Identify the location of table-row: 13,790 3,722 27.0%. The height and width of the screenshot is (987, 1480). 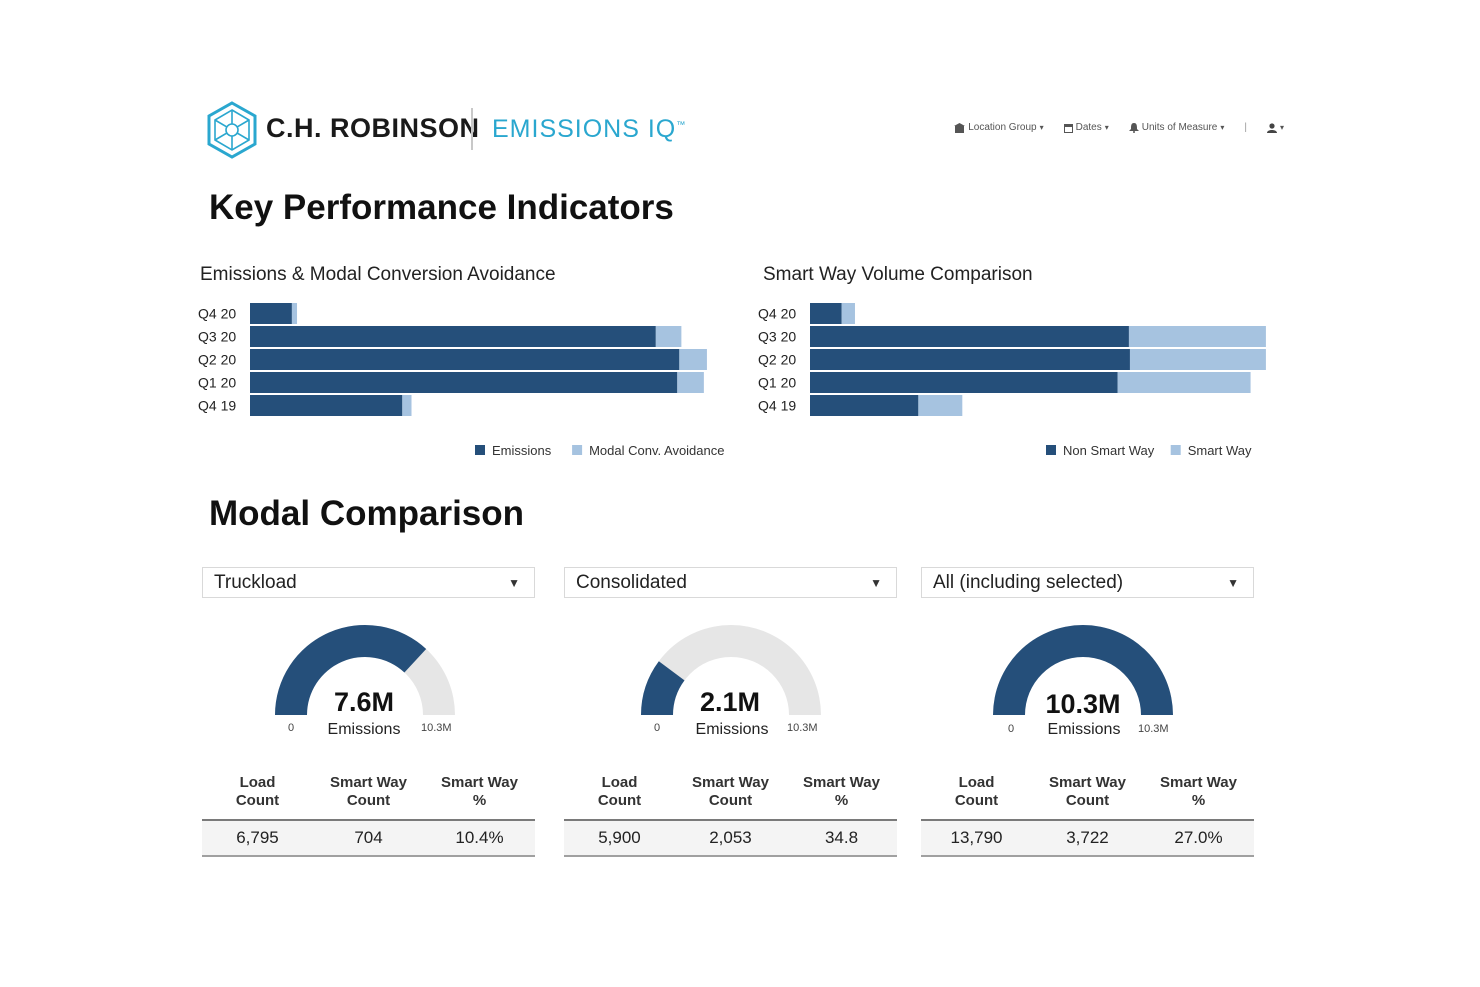
(1087, 838).